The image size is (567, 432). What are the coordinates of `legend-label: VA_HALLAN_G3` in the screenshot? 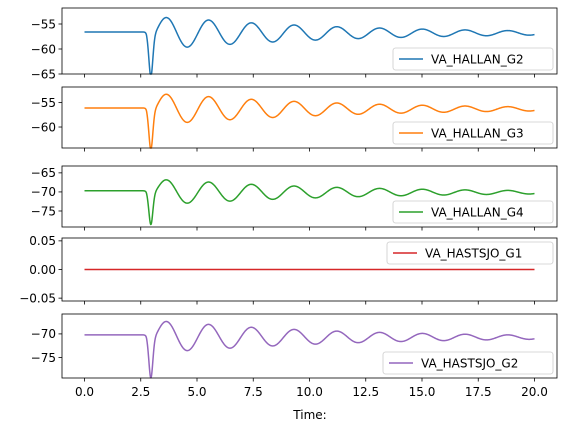 It's located at (477, 133).